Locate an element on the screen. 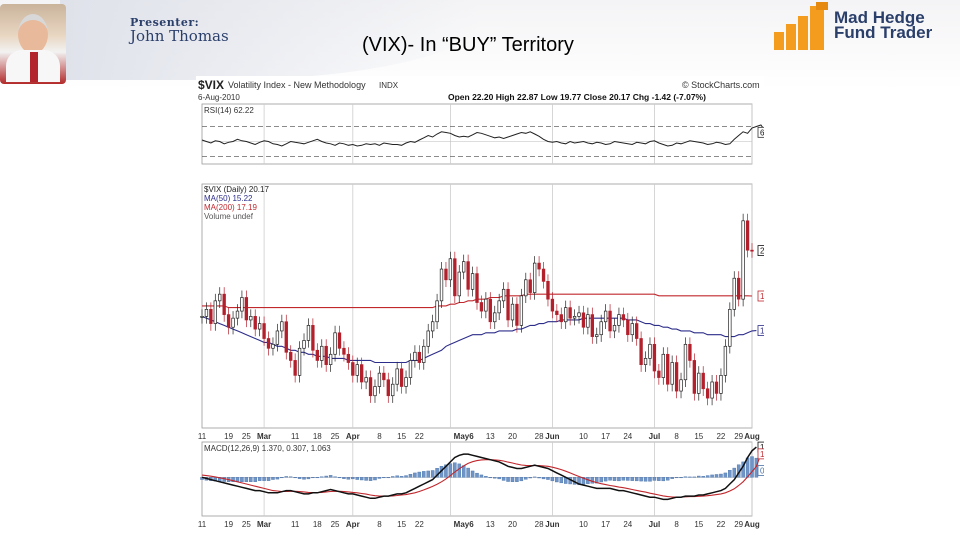 The width and height of the screenshot is (960, 540). macd-x-tick-label: 8 is located at coordinates (676, 524).